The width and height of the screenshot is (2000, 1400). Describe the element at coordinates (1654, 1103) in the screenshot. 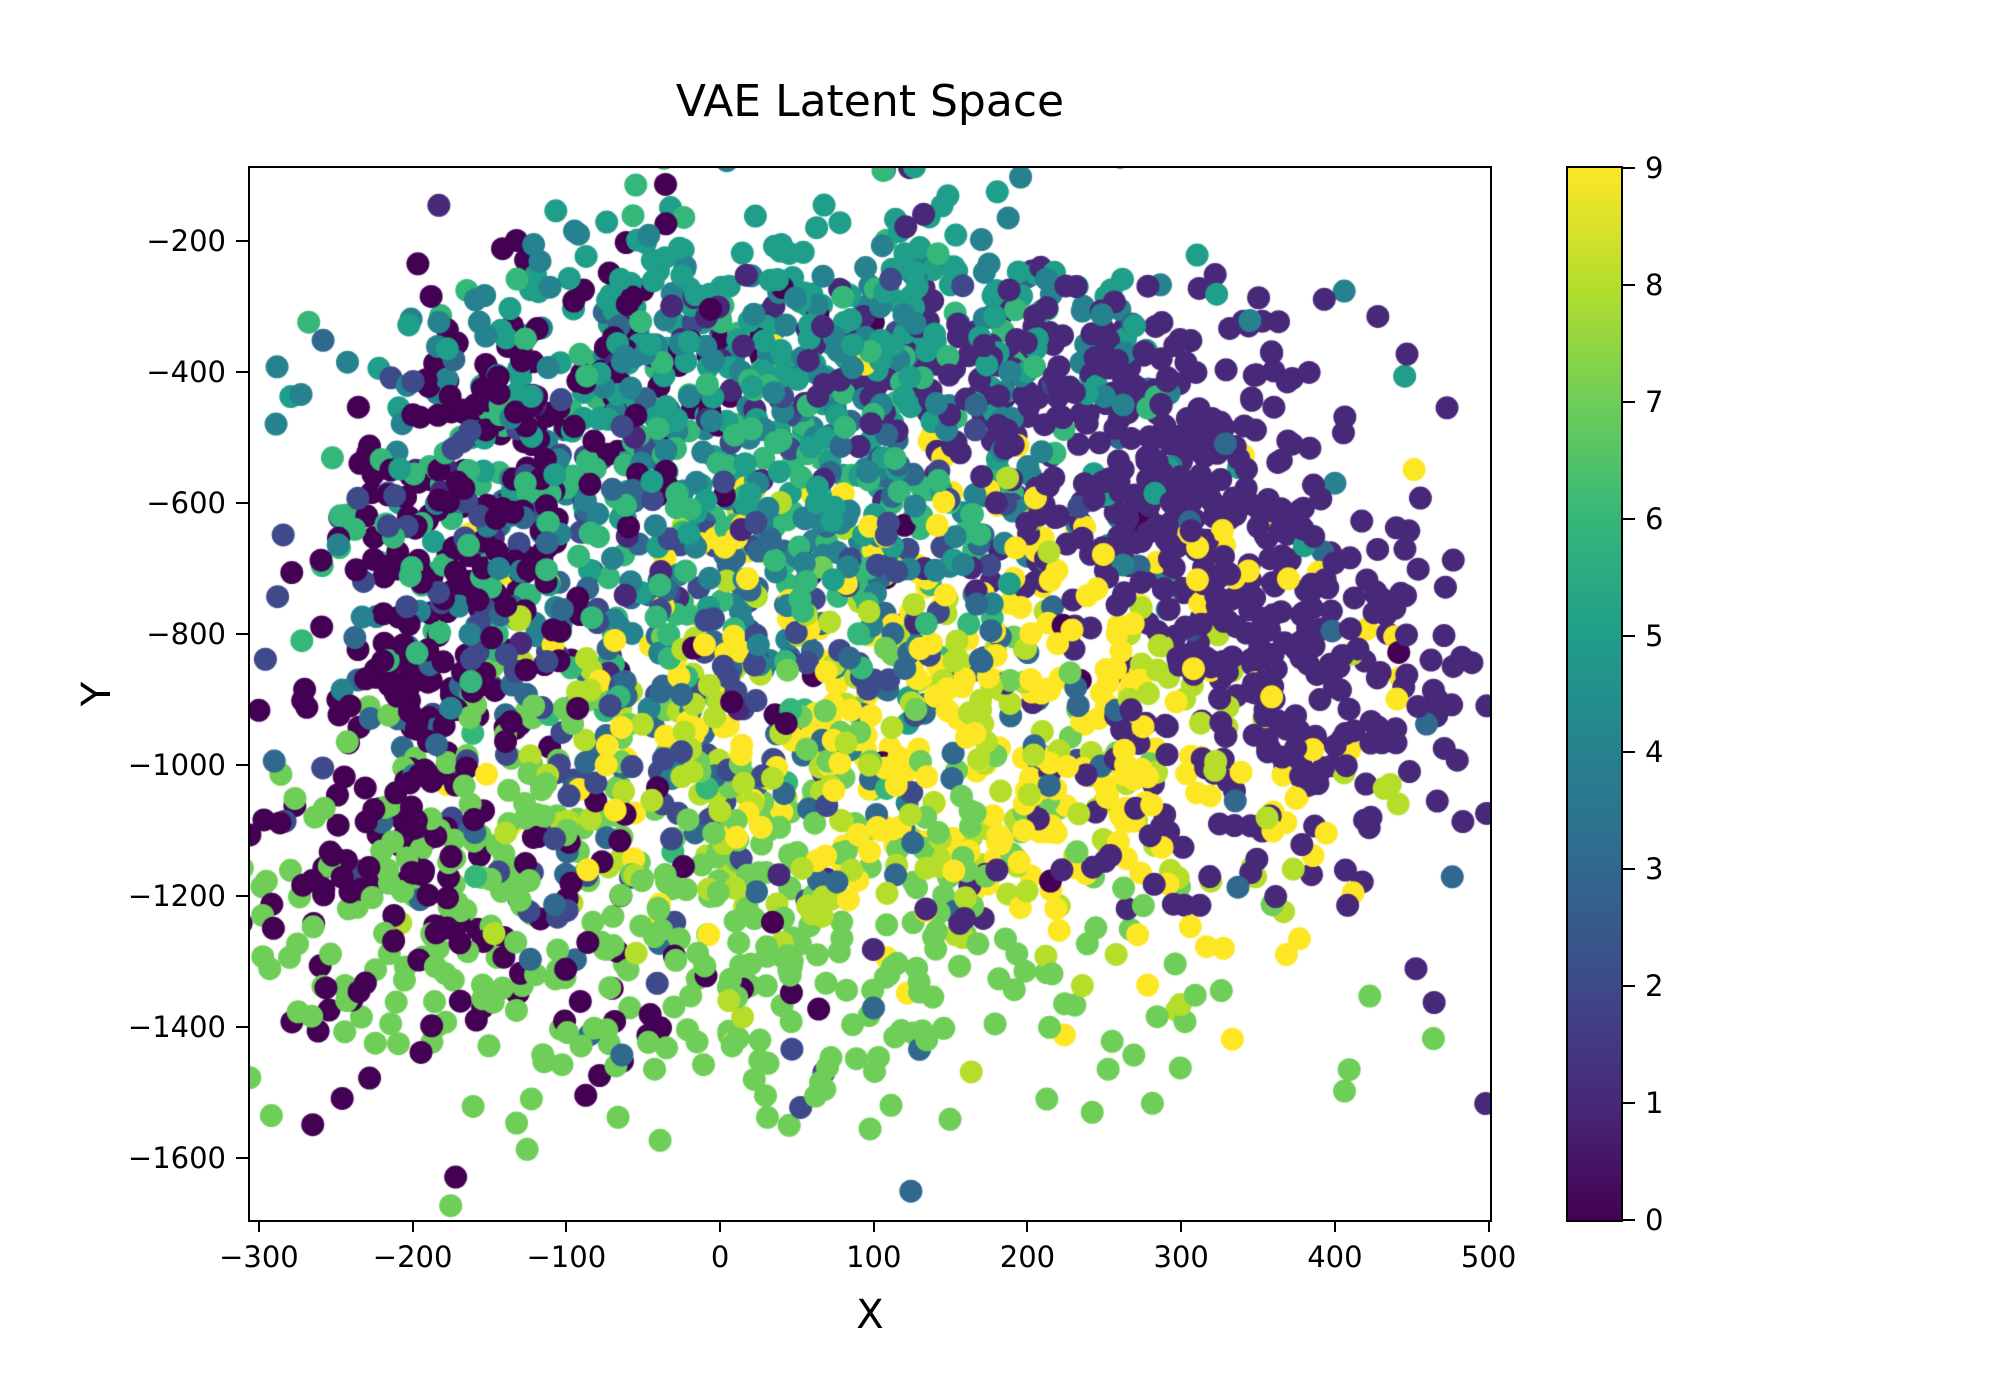

I see `colorbar-tick-label: 1` at that location.